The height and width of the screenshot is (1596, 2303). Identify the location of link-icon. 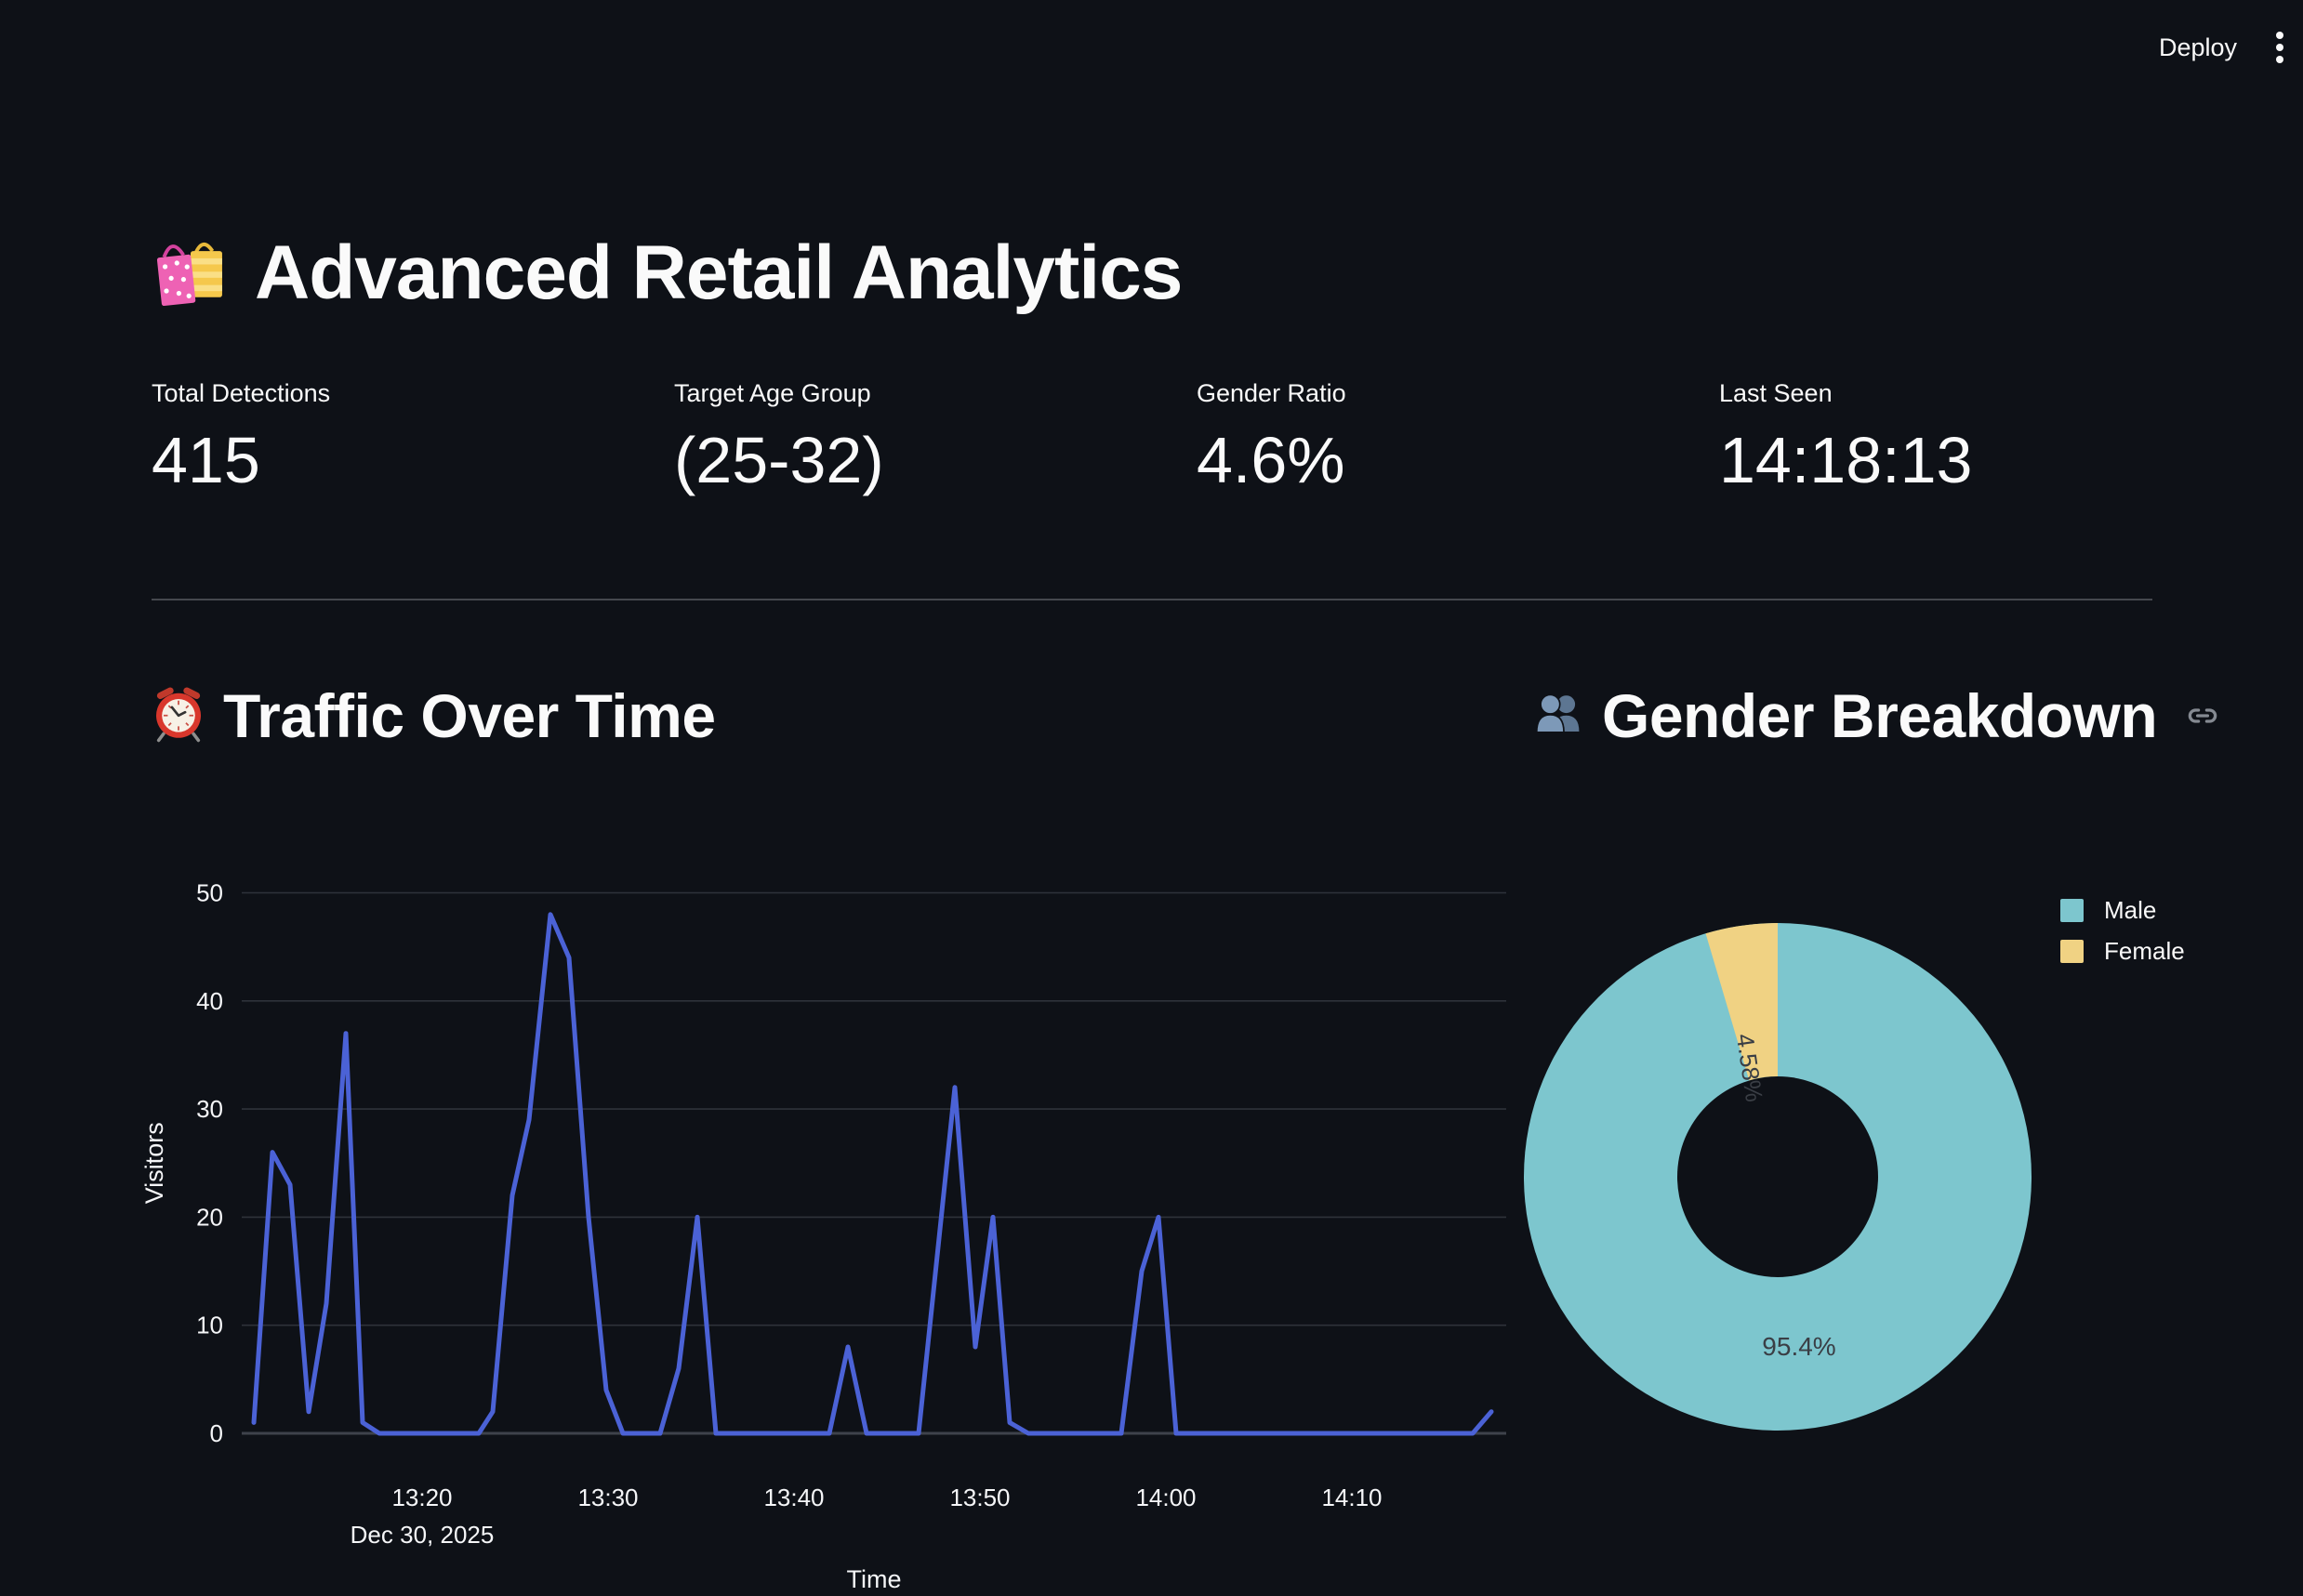
(2202, 715).